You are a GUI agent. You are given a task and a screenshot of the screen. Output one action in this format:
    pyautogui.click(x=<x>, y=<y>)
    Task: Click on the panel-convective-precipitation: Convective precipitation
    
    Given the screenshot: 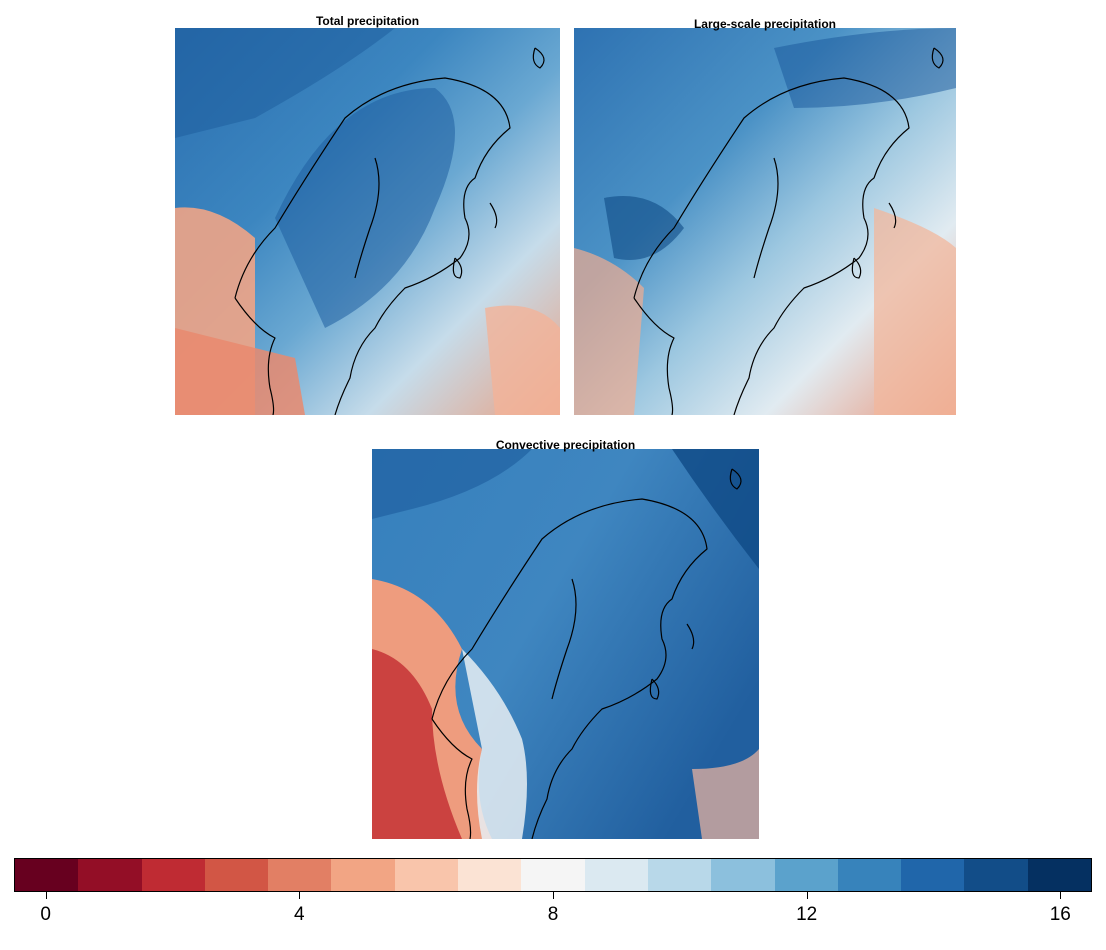 What is the action you would take?
    pyautogui.click(x=565, y=638)
    